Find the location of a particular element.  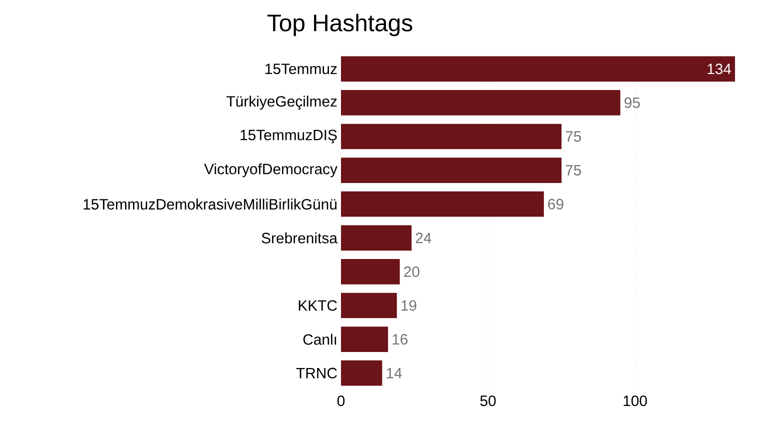

y-tick-label: Canlı is located at coordinates (319, 339).